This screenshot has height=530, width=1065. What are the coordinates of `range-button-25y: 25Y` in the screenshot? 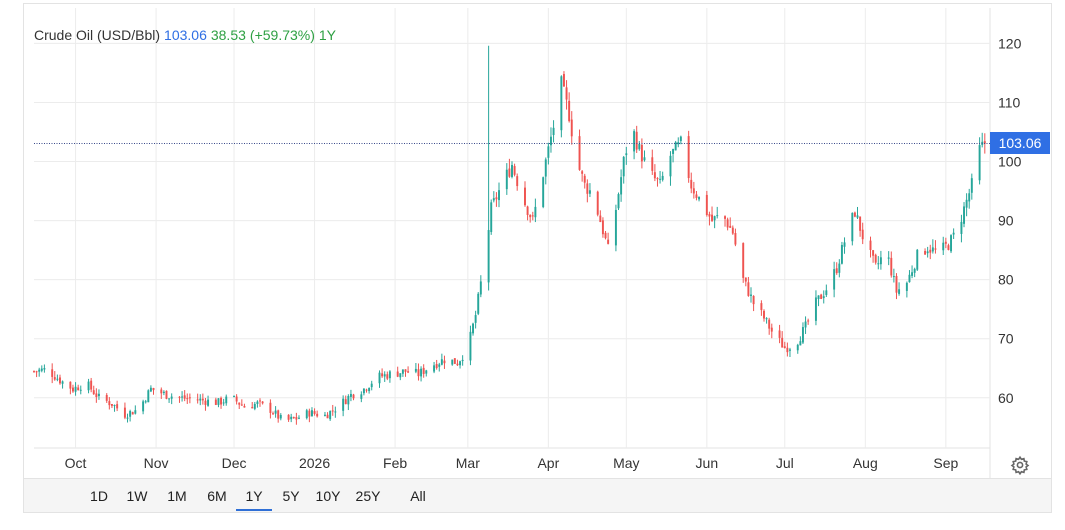 It's located at (368, 496).